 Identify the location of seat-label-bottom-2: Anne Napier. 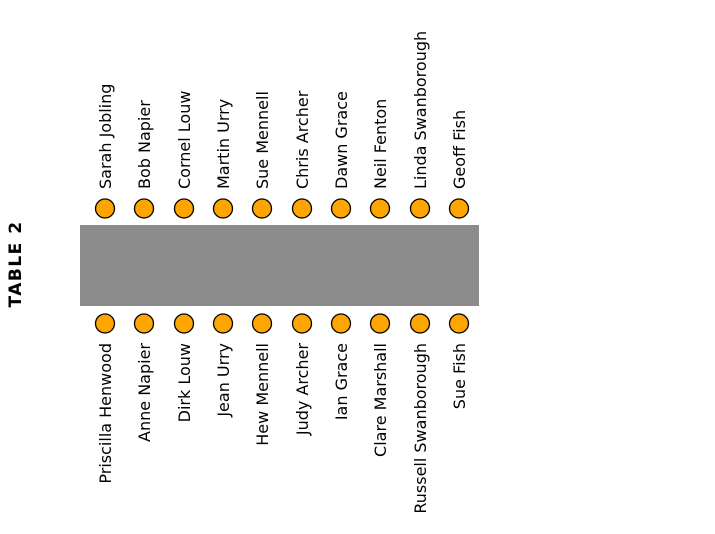
(144, 392).